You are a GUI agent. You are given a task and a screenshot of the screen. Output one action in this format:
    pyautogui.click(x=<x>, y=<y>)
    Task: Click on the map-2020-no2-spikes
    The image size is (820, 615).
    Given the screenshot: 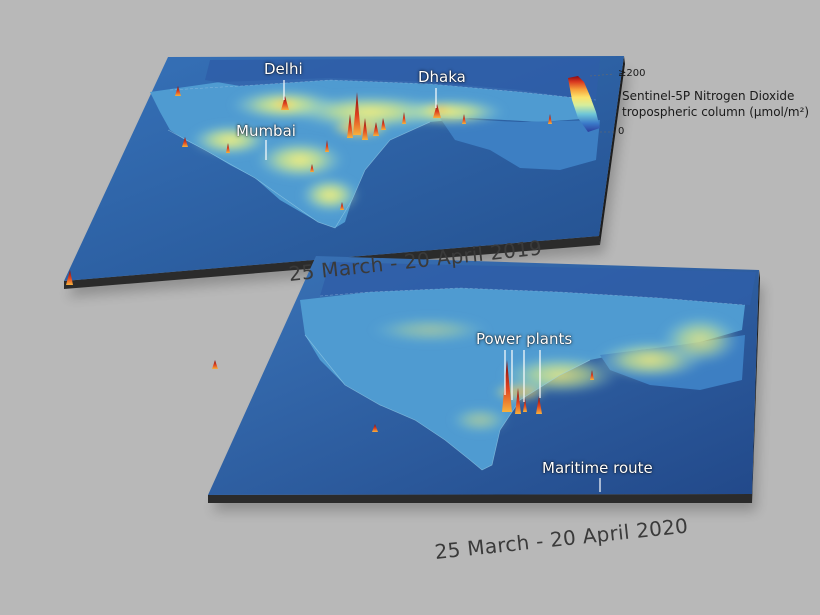 What is the action you would take?
    pyautogui.click(x=403, y=396)
    